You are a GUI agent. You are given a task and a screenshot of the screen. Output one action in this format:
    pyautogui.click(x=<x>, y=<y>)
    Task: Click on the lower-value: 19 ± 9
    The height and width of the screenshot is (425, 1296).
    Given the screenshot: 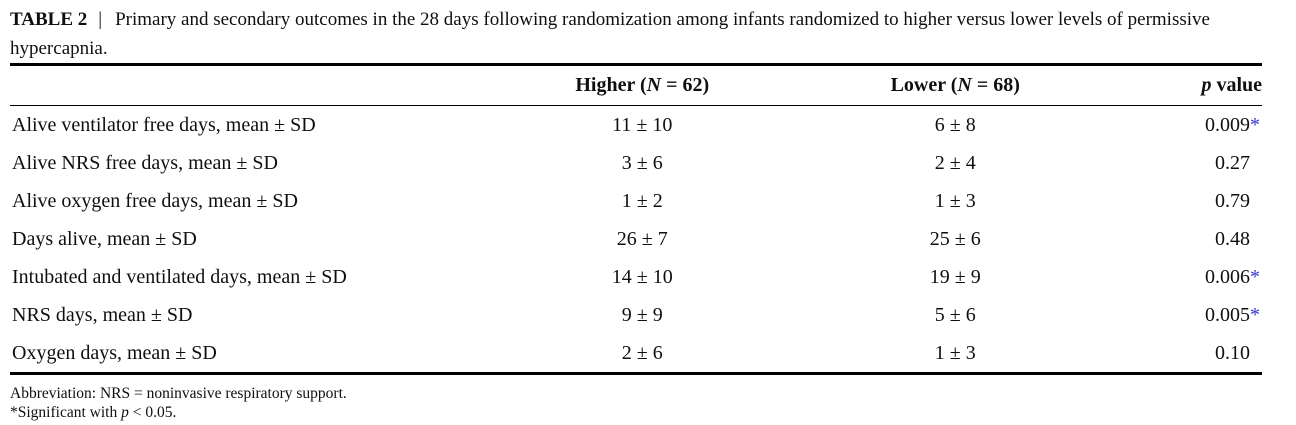 What is the action you would take?
    pyautogui.click(x=955, y=276)
    